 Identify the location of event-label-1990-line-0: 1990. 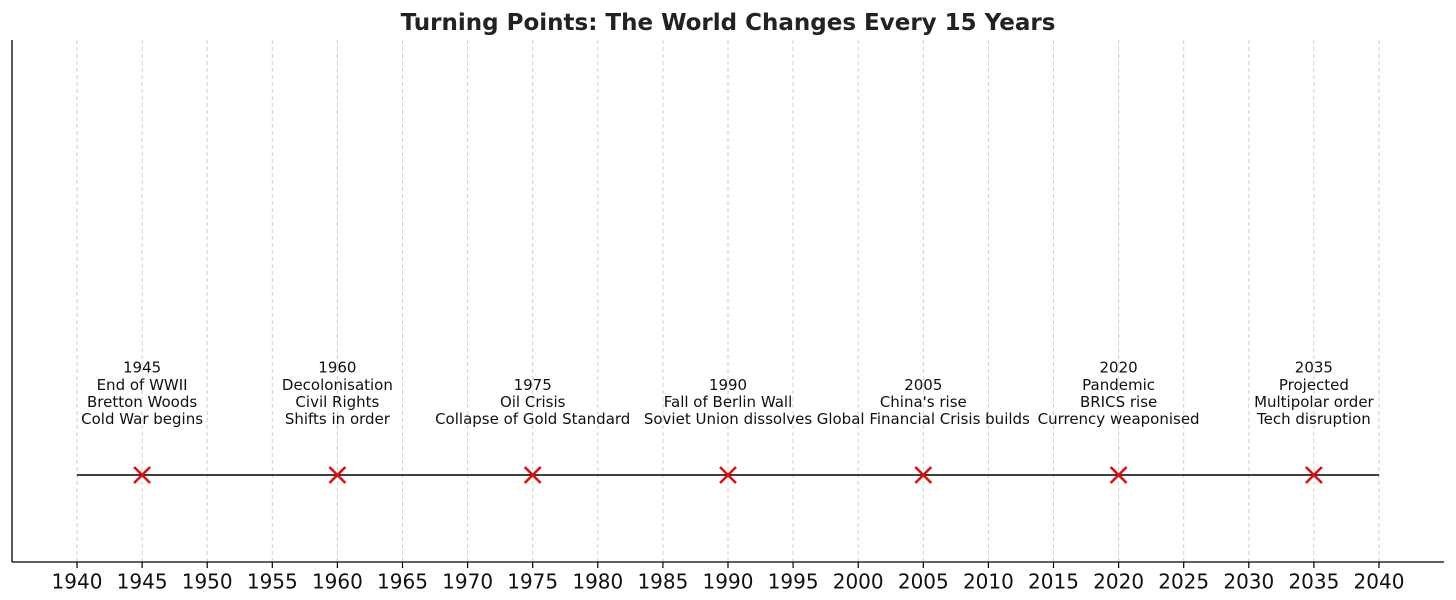
(728, 385).